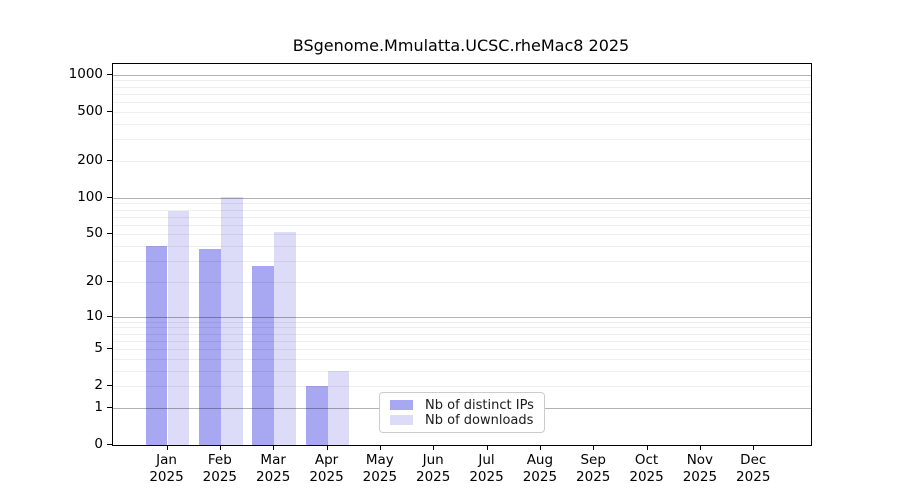 The image size is (900, 500). I want to click on legend-label-downloads: Nb of downloads, so click(479, 420).